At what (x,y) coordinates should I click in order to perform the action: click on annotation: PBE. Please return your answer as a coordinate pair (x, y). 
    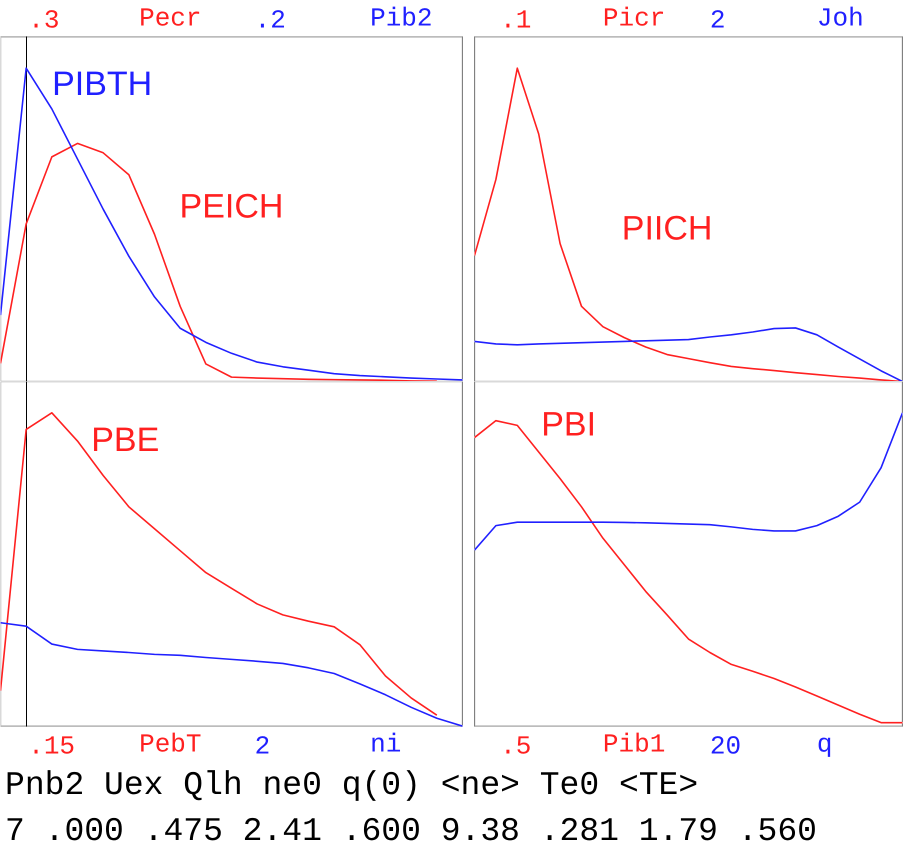
    Looking at the image, I should click on (125, 440).